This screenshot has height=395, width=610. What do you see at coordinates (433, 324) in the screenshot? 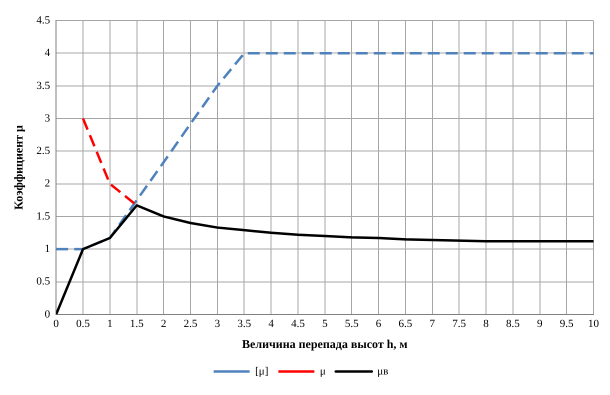
I see `x-tick-label: 7` at bounding box center [433, 324].